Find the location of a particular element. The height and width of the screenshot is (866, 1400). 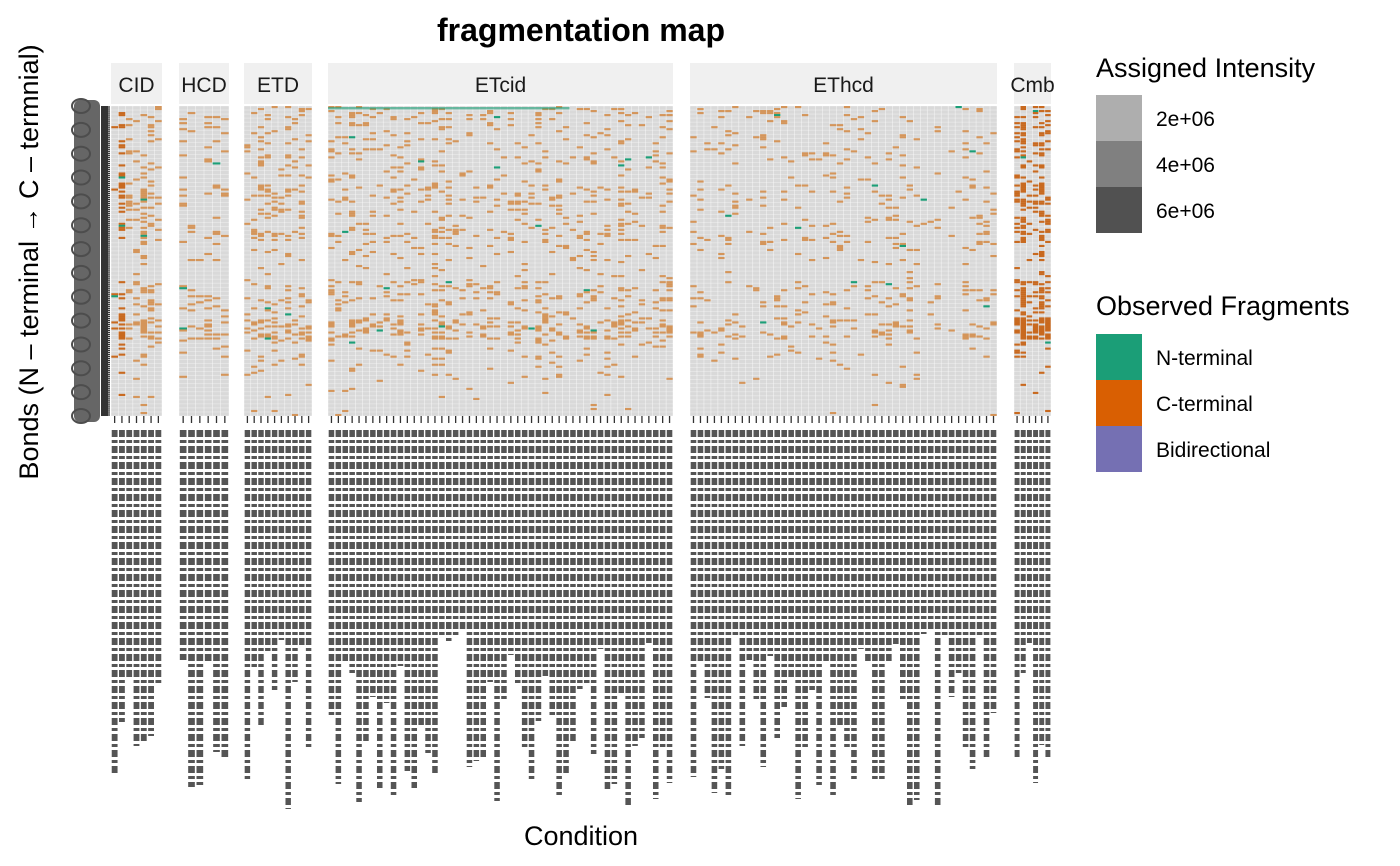

facet-panel-etcid: ETcid is located at coordinates (500, 239).